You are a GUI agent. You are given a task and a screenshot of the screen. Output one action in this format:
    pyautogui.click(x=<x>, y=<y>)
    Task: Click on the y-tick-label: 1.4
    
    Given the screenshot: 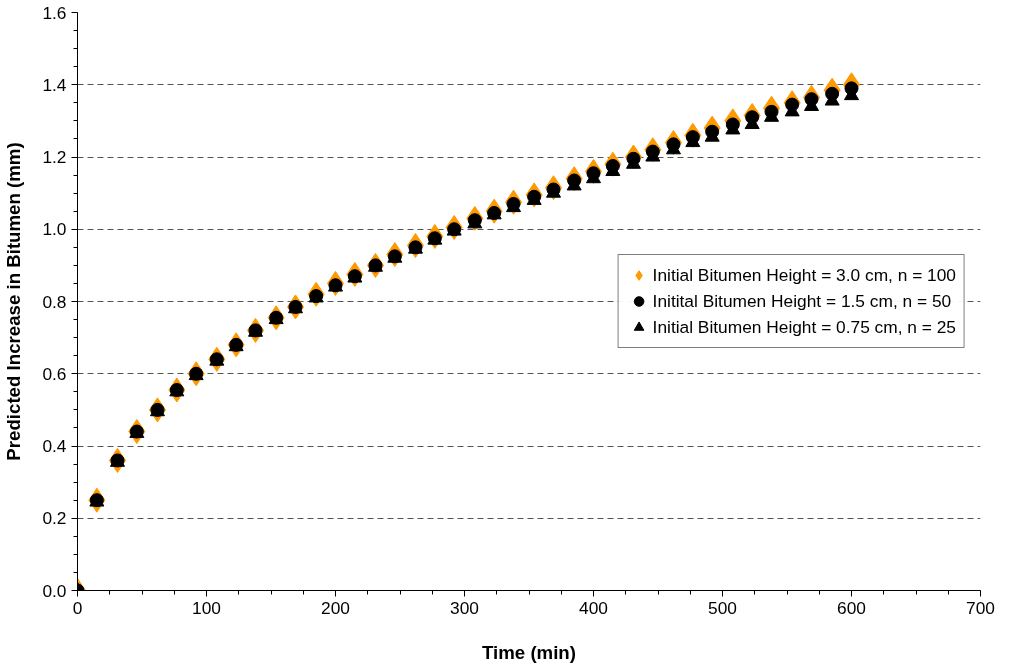 What is the action you would take?
    pyautogui.click(x=54, y=84)
    